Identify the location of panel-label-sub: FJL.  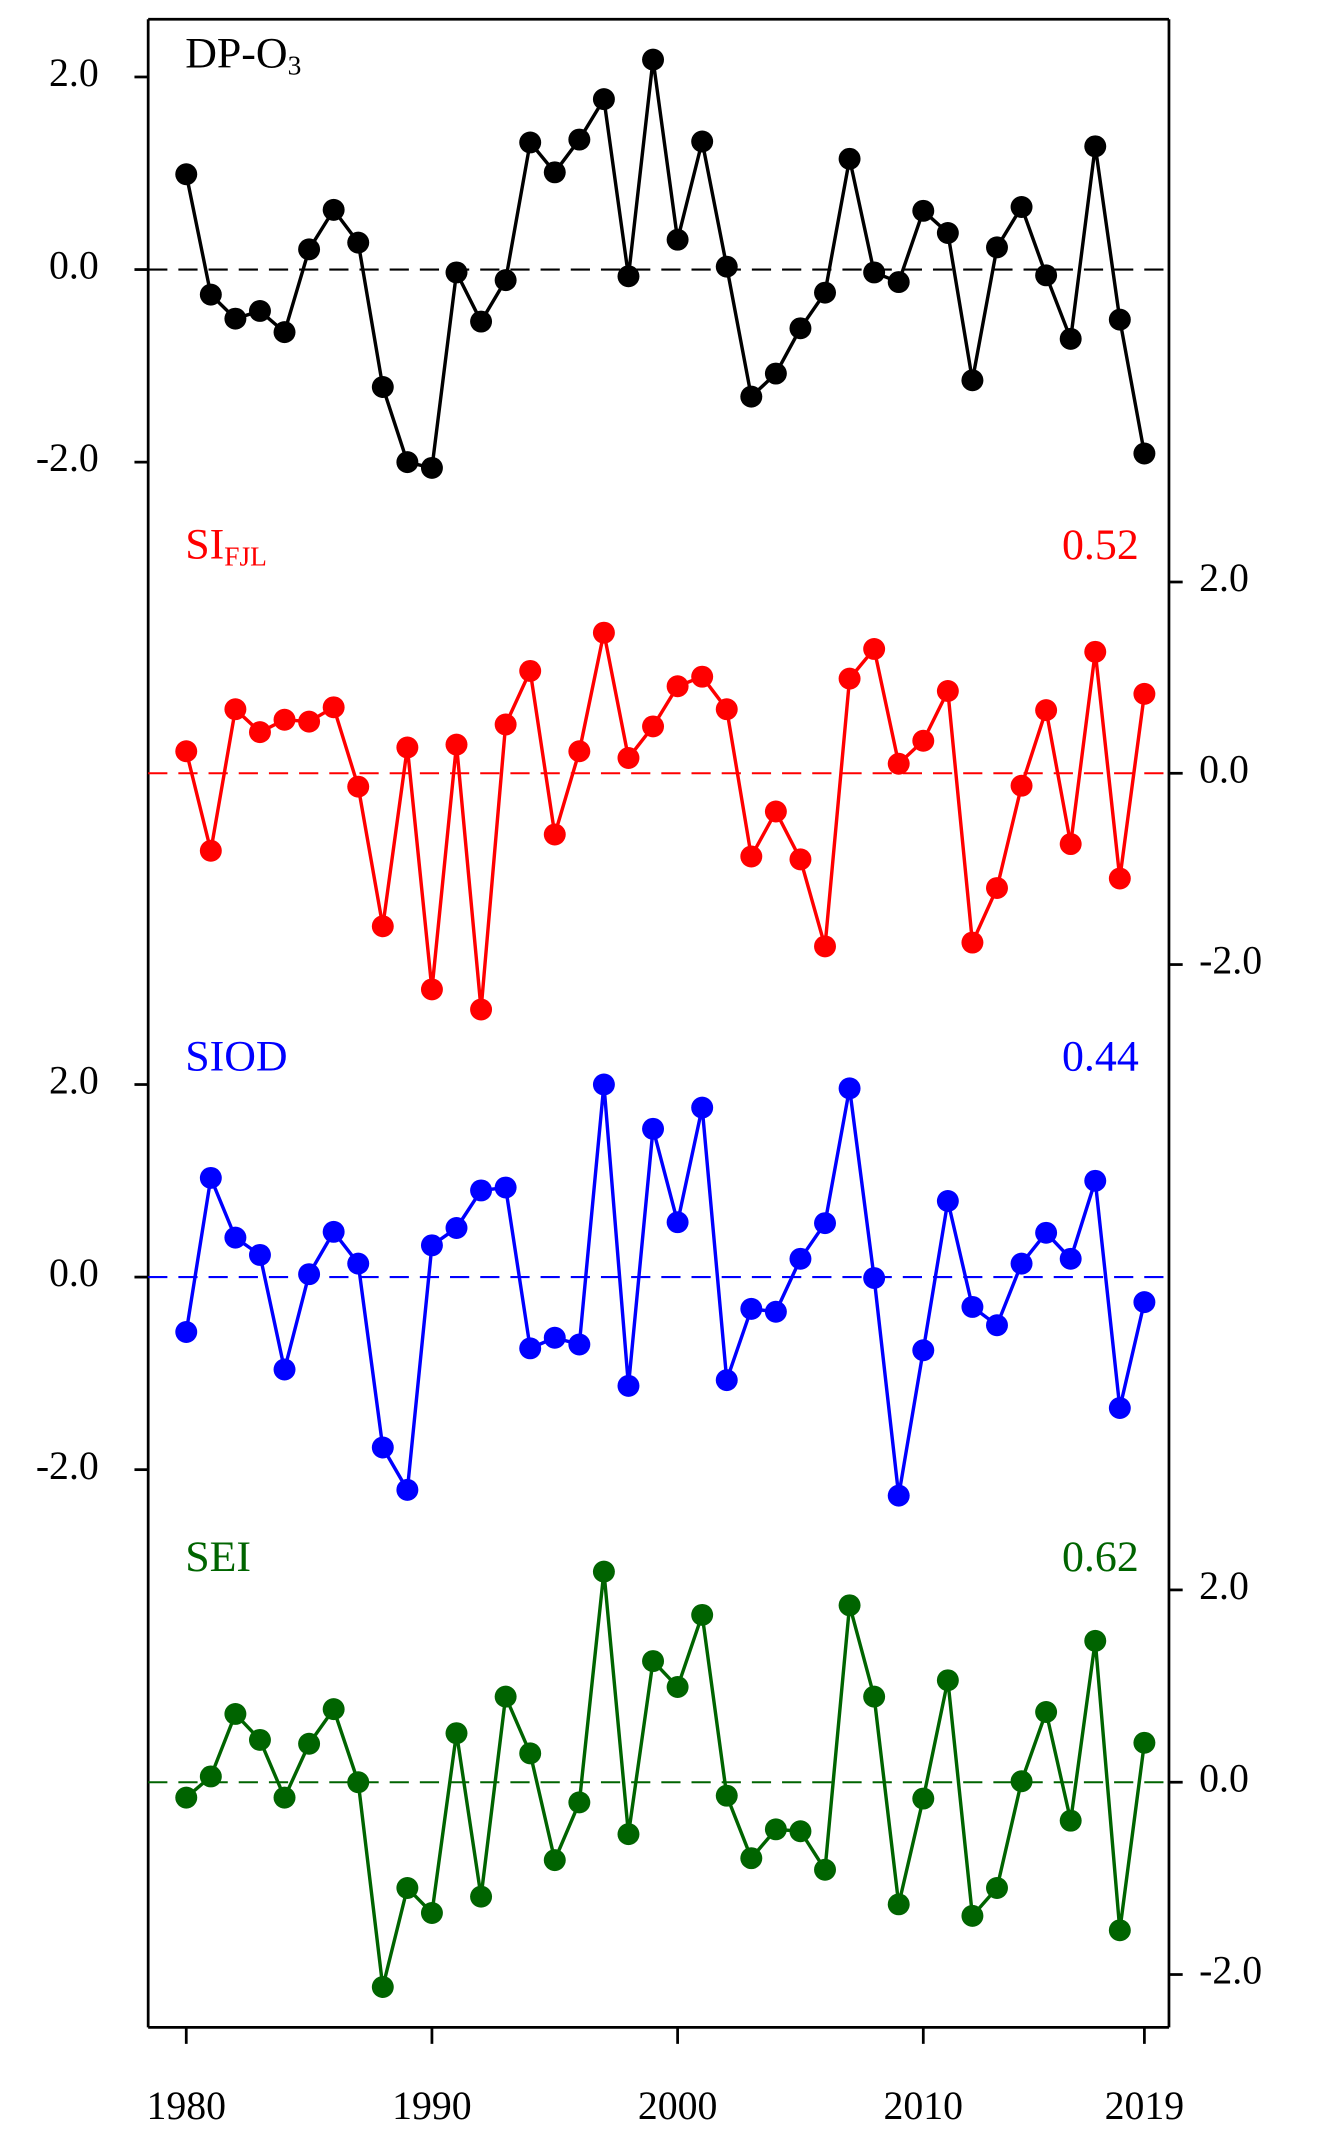
(245, 557).